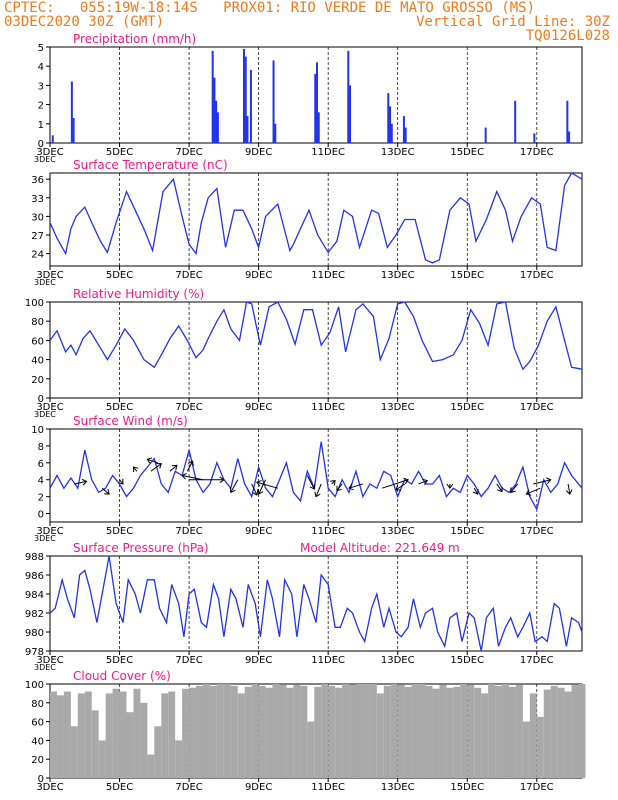  Describe the element at coordinates (41, 447) in the screenshot. I see `wind-y-tick-label: 8` at that location.